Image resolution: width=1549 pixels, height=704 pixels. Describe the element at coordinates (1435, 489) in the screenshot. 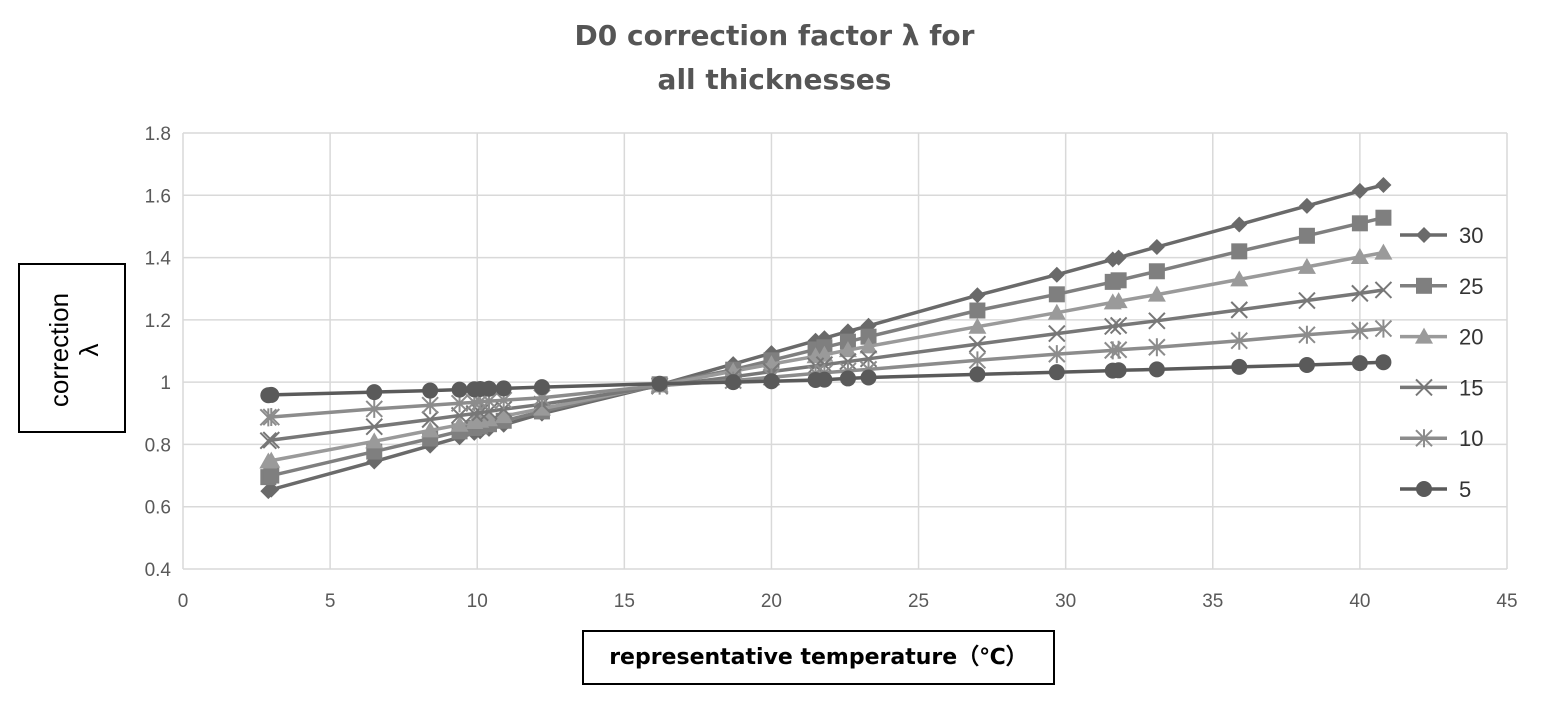

I see `legend-item-5: 5` at that location.